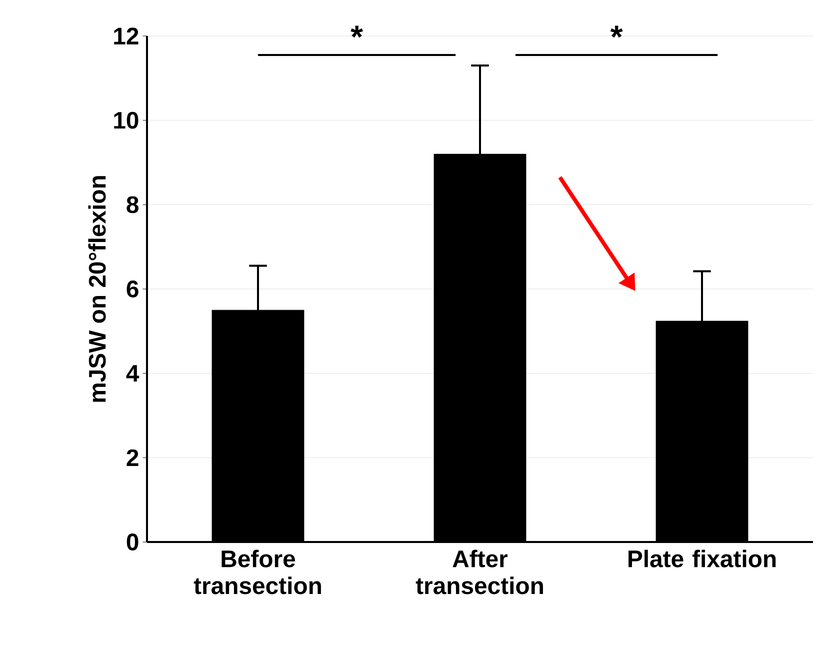 This screenshot has width=820, height=646. I want to click on x-tick-label: Before transection, so click(257, 572).